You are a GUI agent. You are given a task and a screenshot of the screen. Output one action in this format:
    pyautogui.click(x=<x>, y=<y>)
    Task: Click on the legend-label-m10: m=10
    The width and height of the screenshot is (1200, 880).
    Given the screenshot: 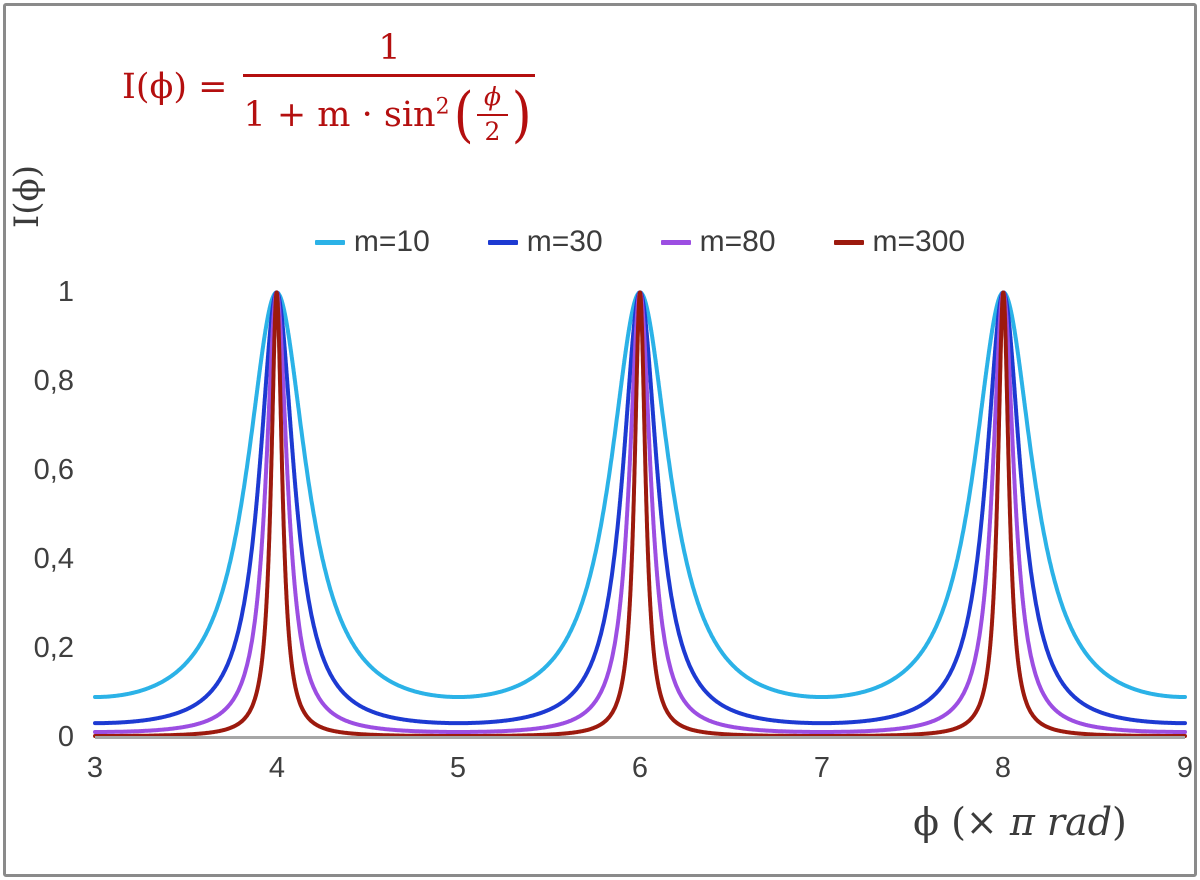 What is the action you would take?
    pyautogui.click(x=391, y=241)
    